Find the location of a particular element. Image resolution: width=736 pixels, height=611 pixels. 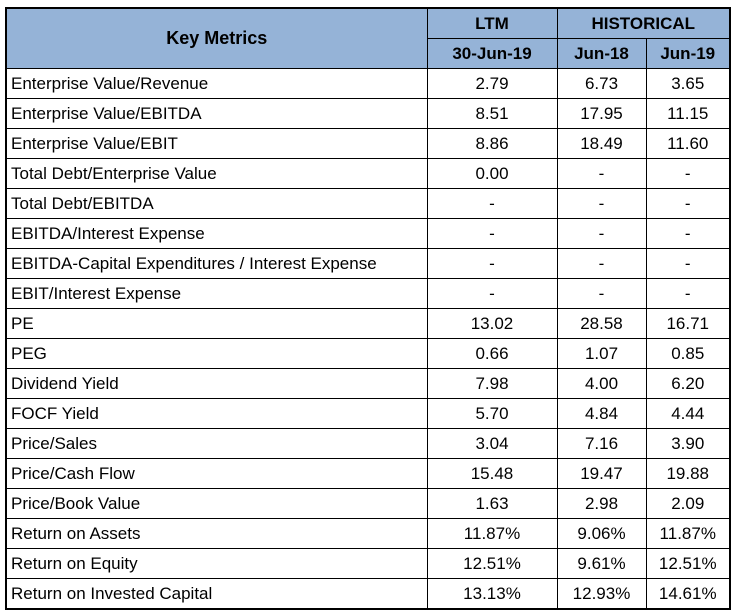

ltm-value: 15.48 is located at coordinates (492, 473).